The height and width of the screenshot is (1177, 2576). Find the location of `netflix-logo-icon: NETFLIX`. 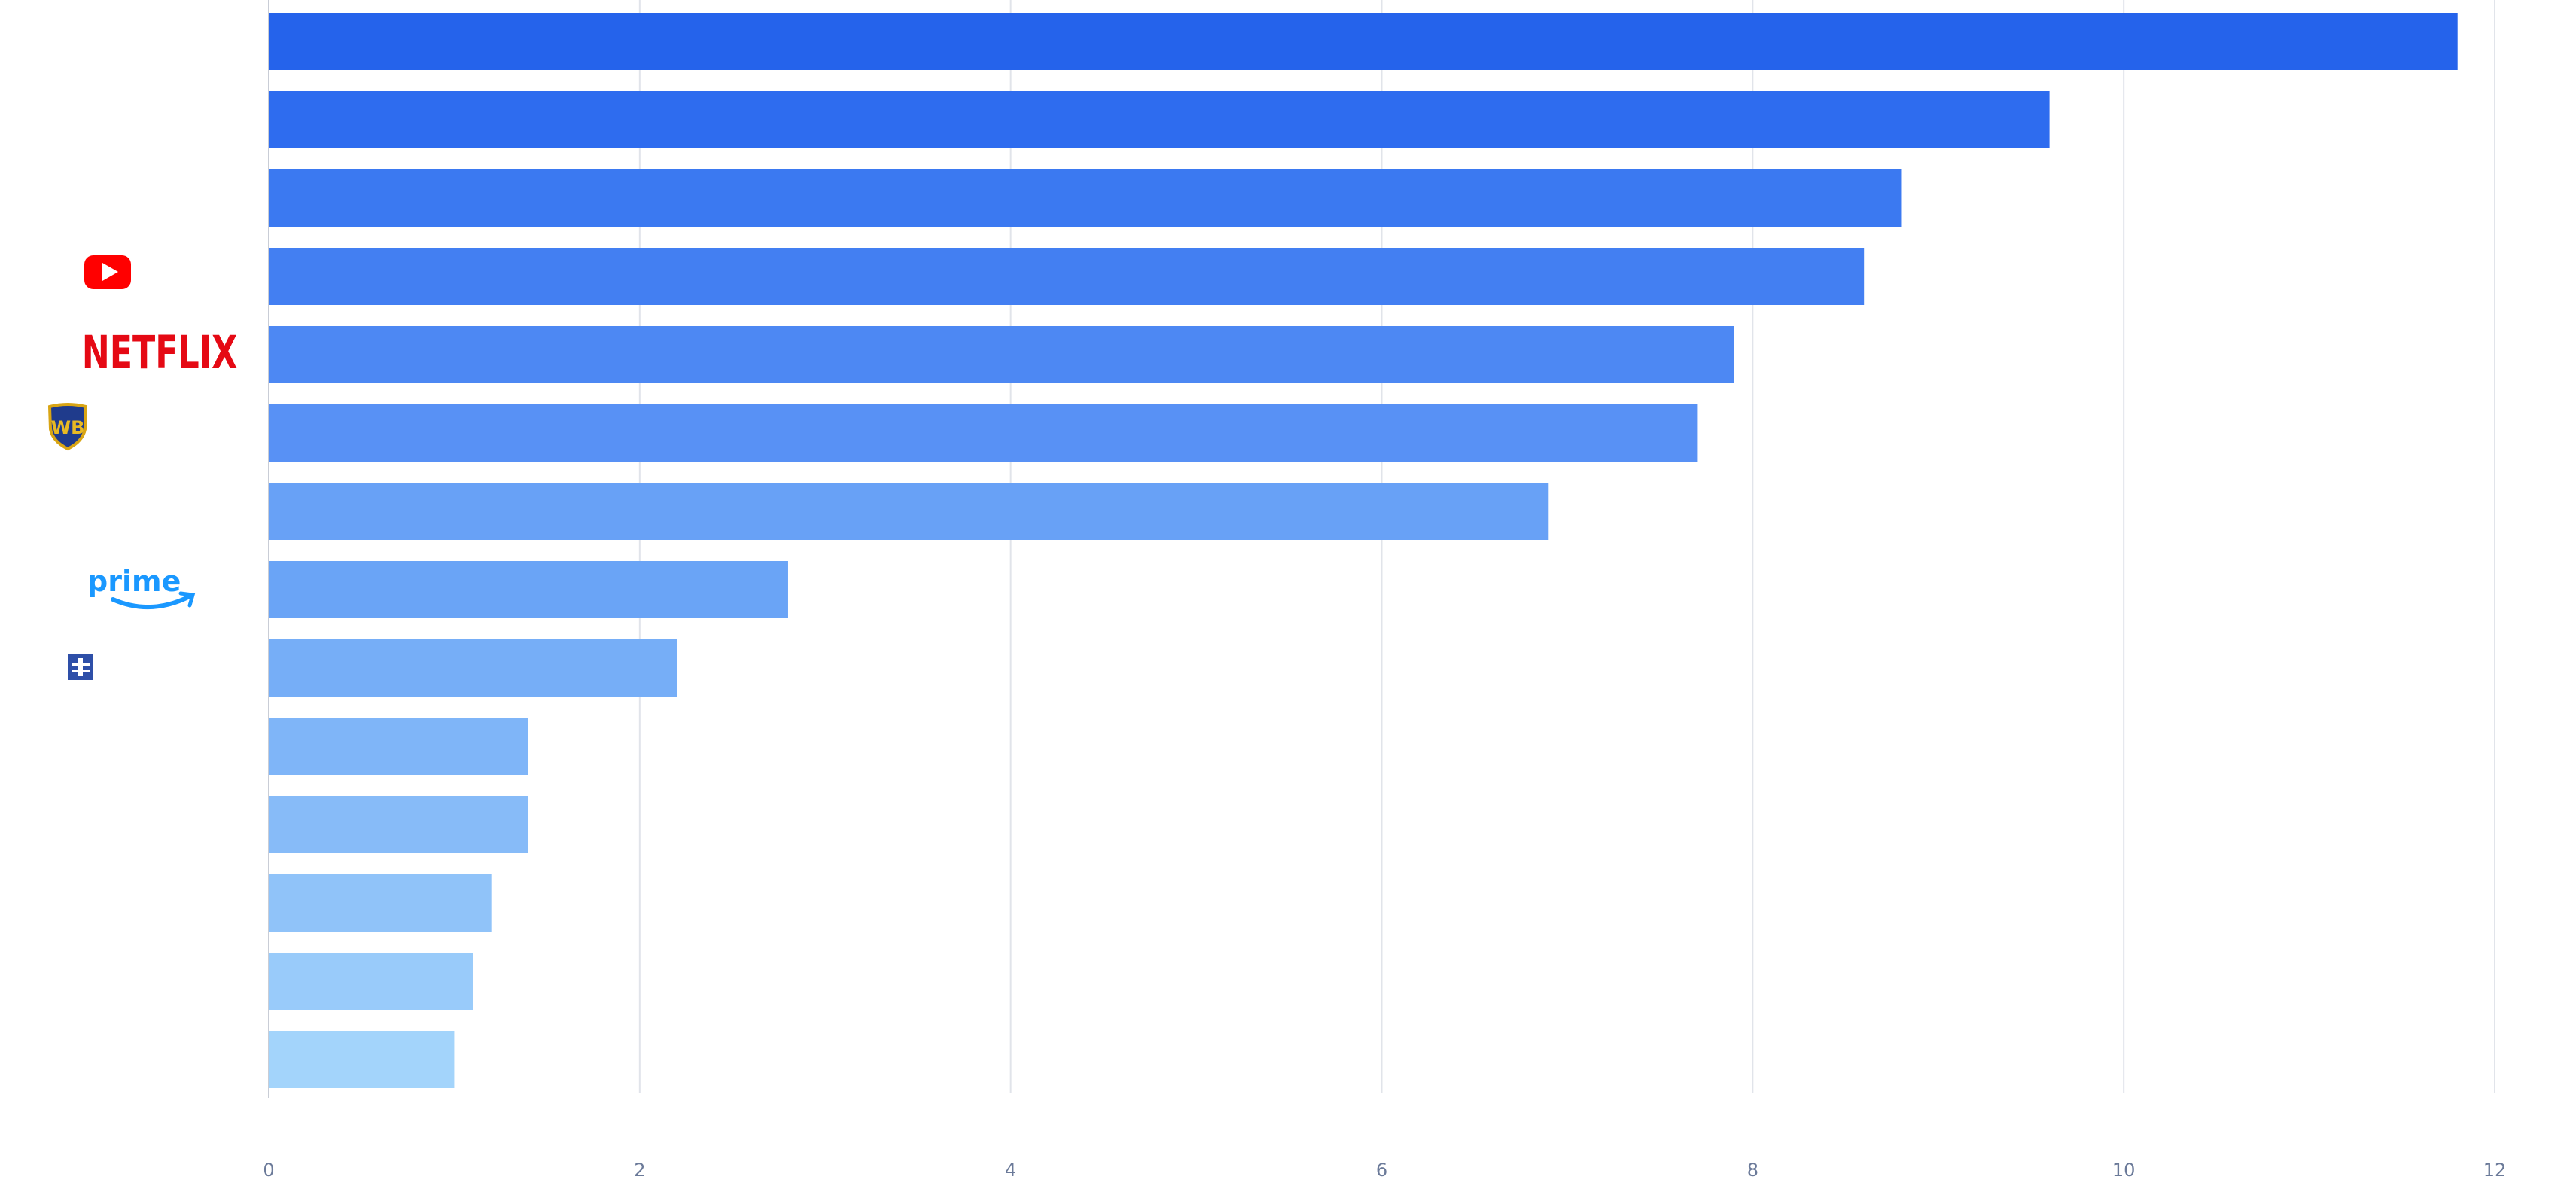

netflix-logo-icon: NETFLIX is located at coordinates (160, 353).